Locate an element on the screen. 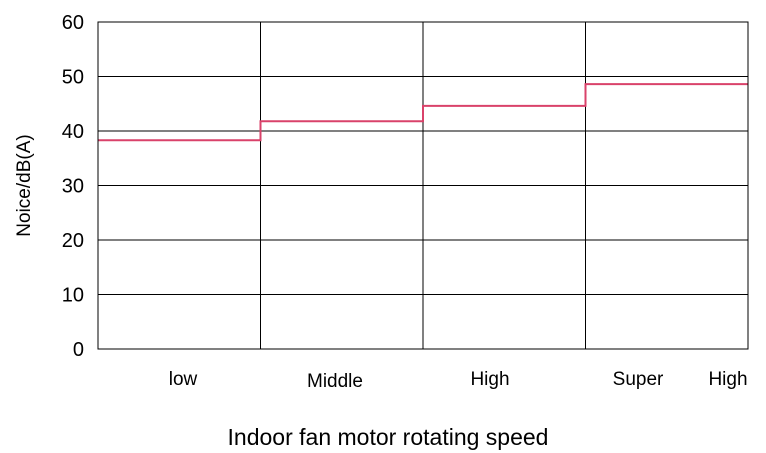 This screenshot has height=453, width=766. y-tick-label: 40 is located at coordinates (73, 132).